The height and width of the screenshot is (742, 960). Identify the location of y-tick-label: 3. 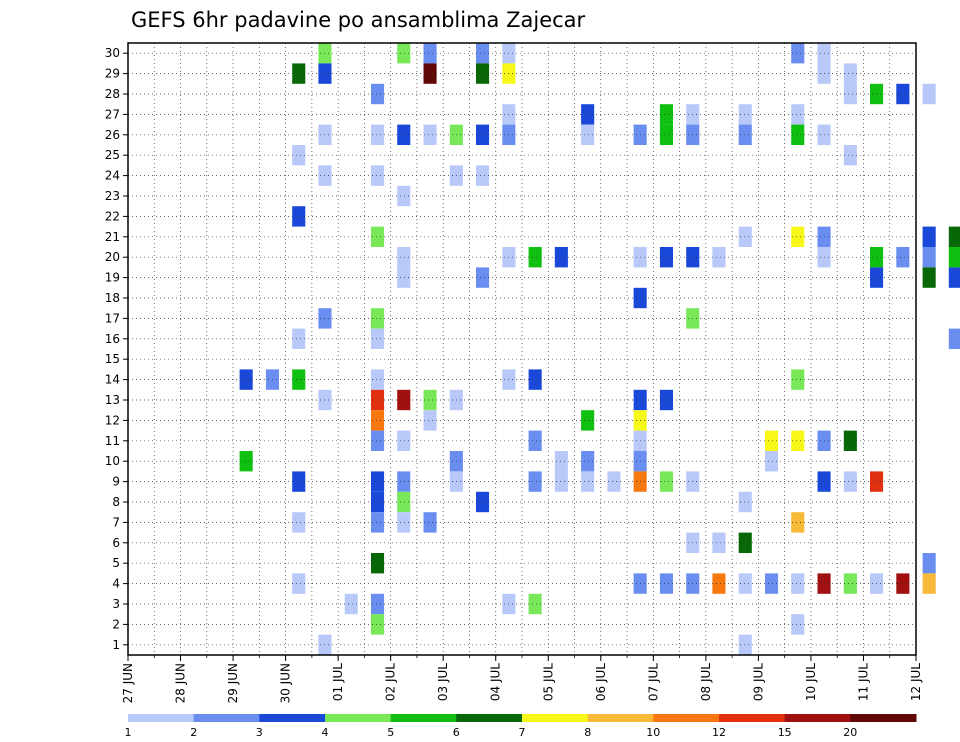
(116, 604).